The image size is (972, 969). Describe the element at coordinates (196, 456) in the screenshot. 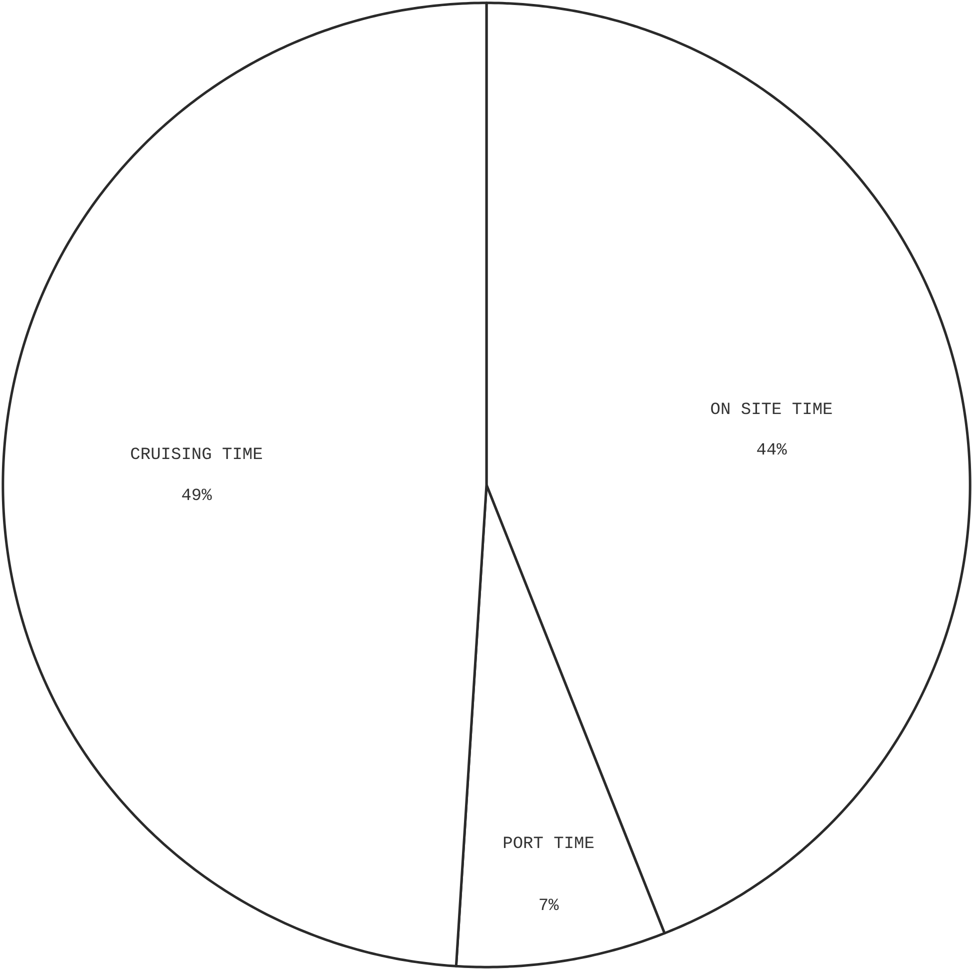

I see `slice-label: CRUISING TIME` at that location.